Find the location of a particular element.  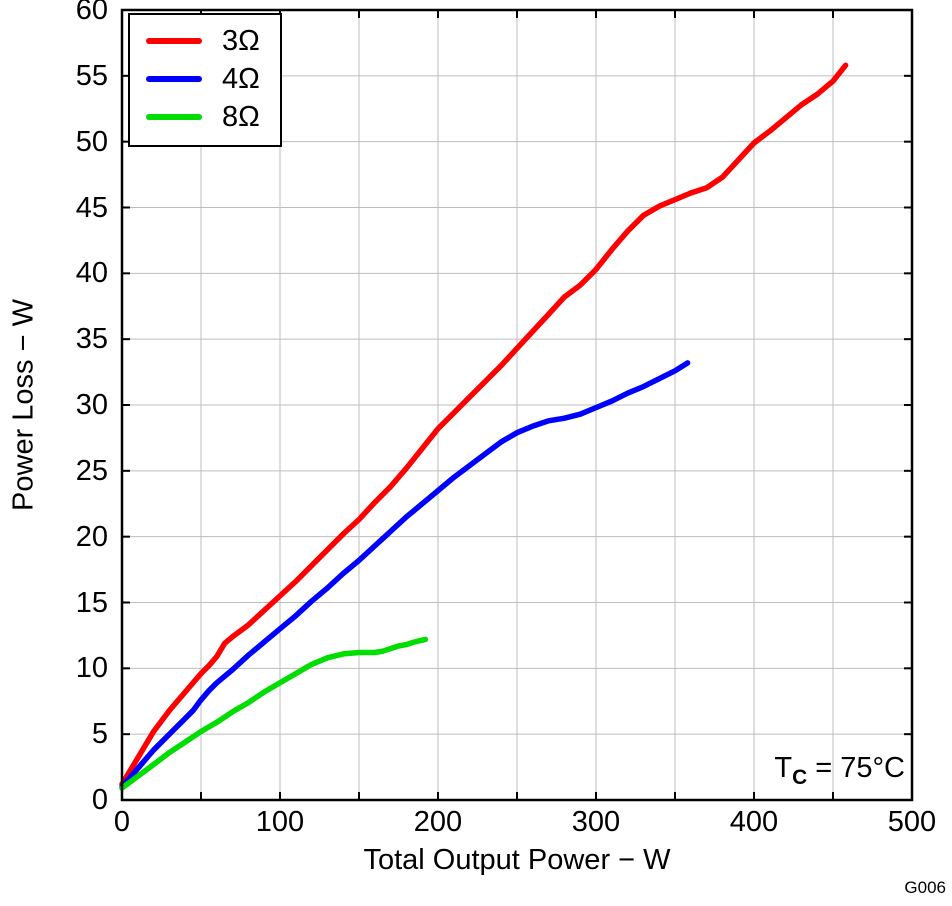

y-tick-label: 0 is located at coordinates (99, 800).